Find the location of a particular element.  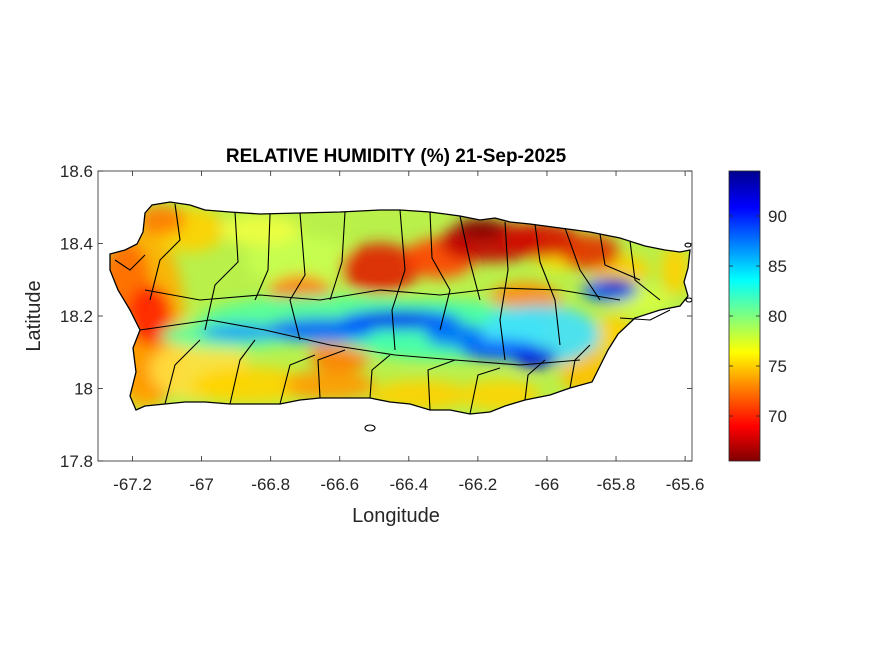

chart-title: RELATIVE HUMIDITY (%) 21-Sep-2025 is located at coordinates (396, 156).